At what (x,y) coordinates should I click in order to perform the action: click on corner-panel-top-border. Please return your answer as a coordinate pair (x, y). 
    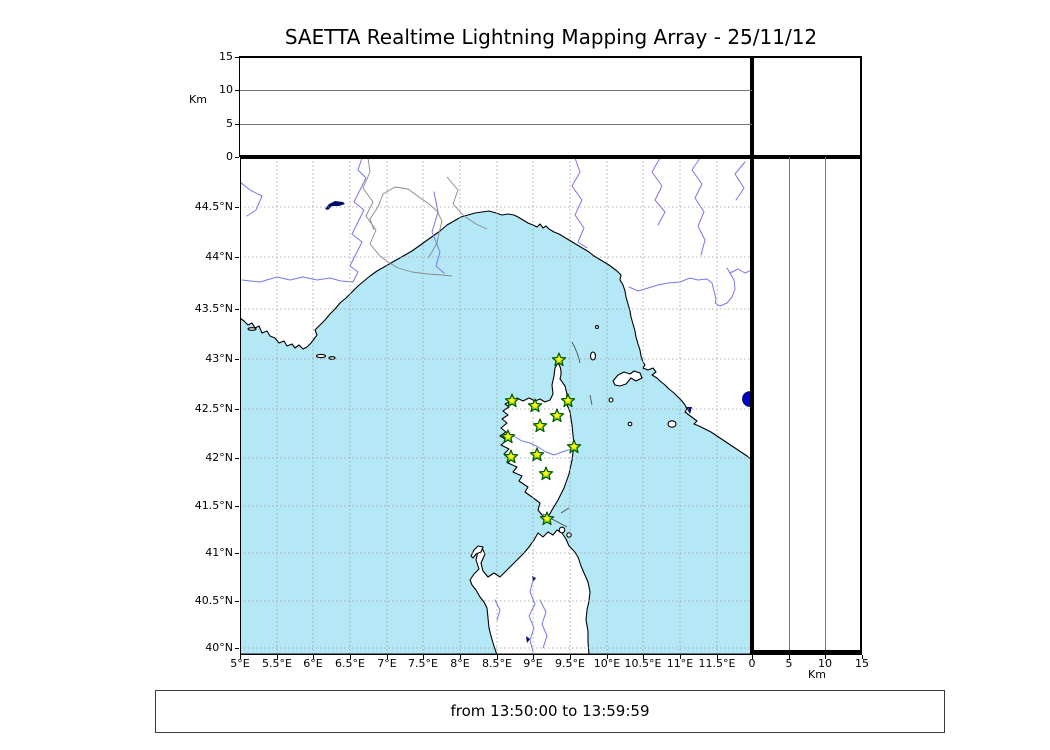
    Looking at the image, I should click on (807, 57).